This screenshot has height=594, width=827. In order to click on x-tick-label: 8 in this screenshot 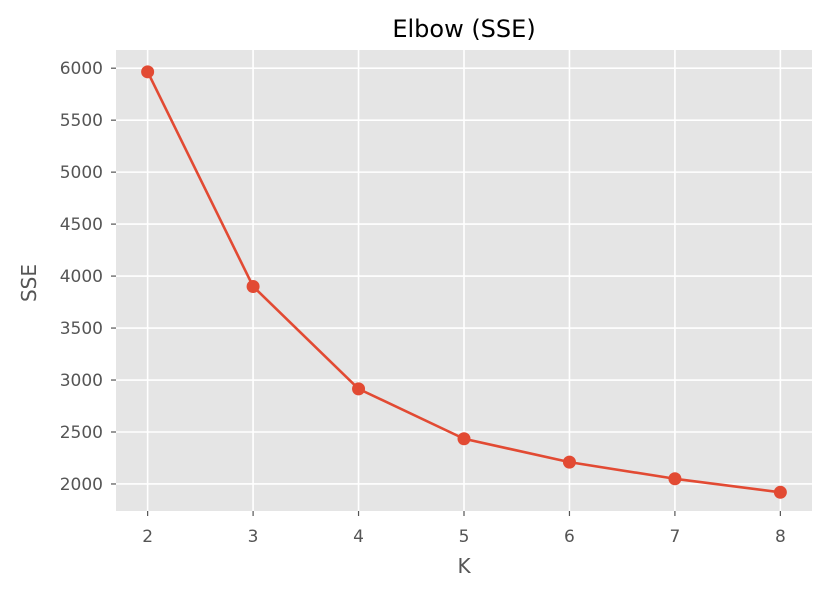, I will do `click(780, 537)`.